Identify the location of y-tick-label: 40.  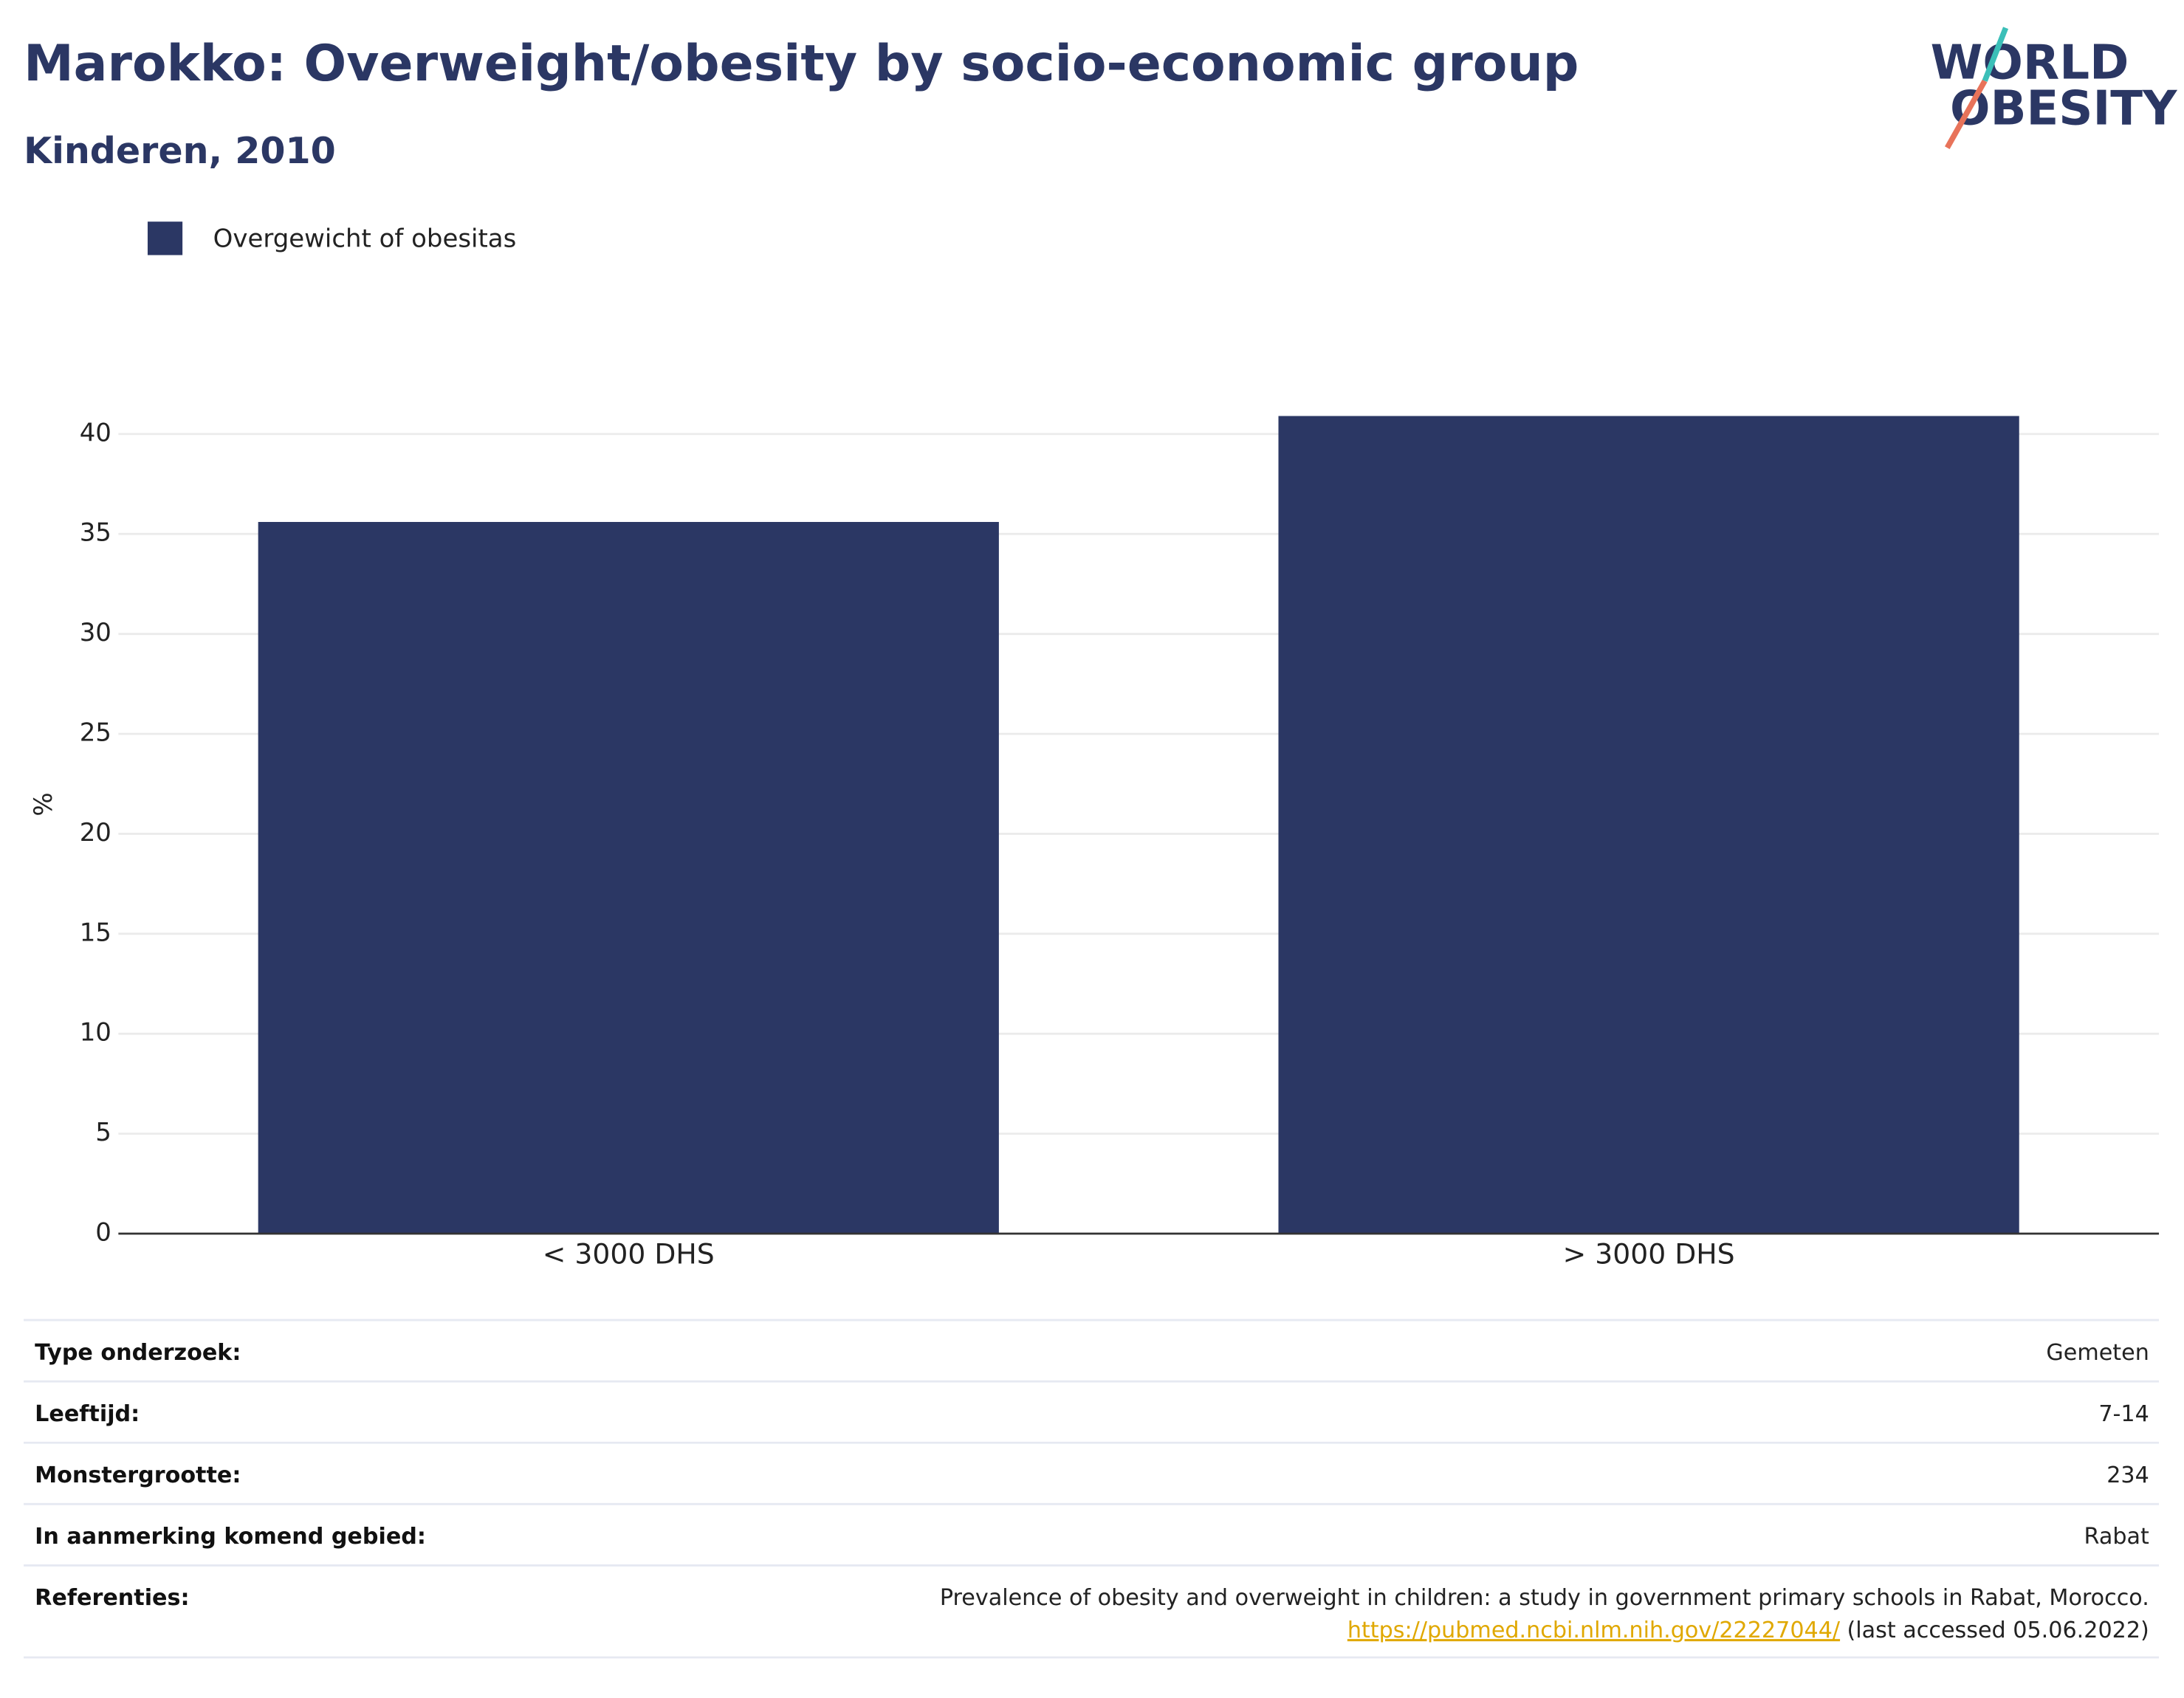
(96, 433).